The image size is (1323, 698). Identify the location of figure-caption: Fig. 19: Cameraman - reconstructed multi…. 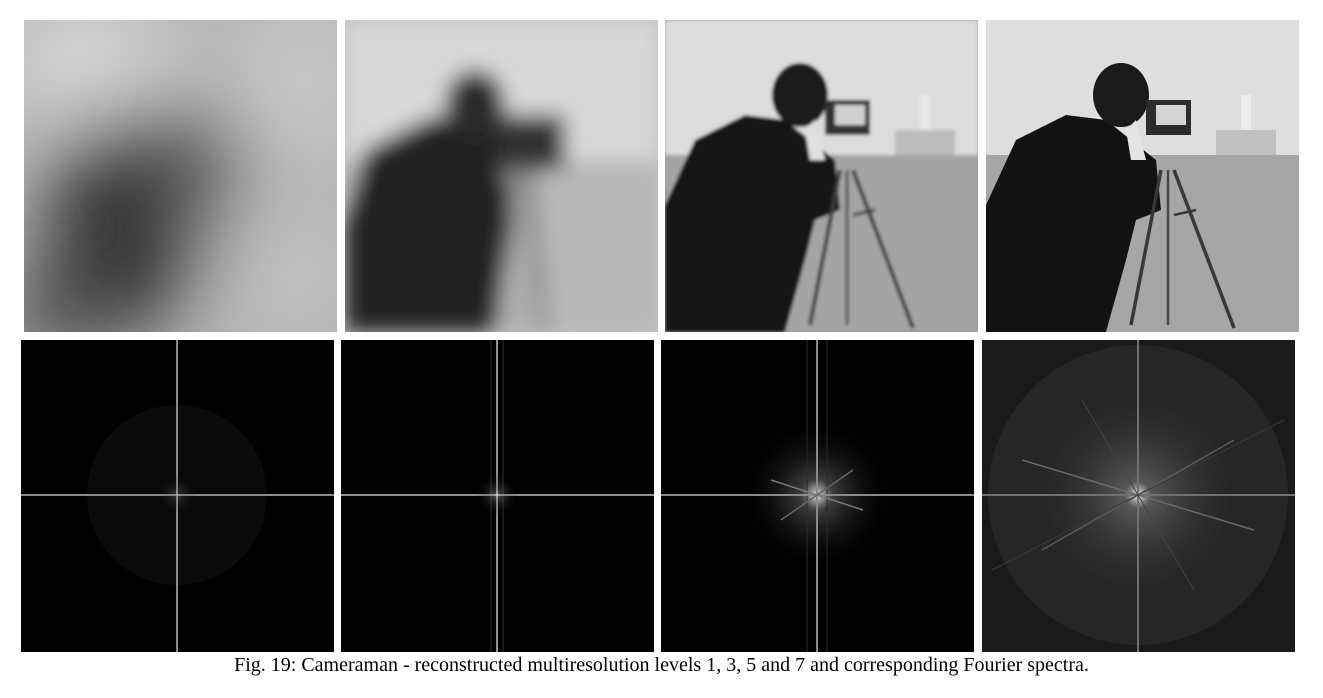
(661, 665).